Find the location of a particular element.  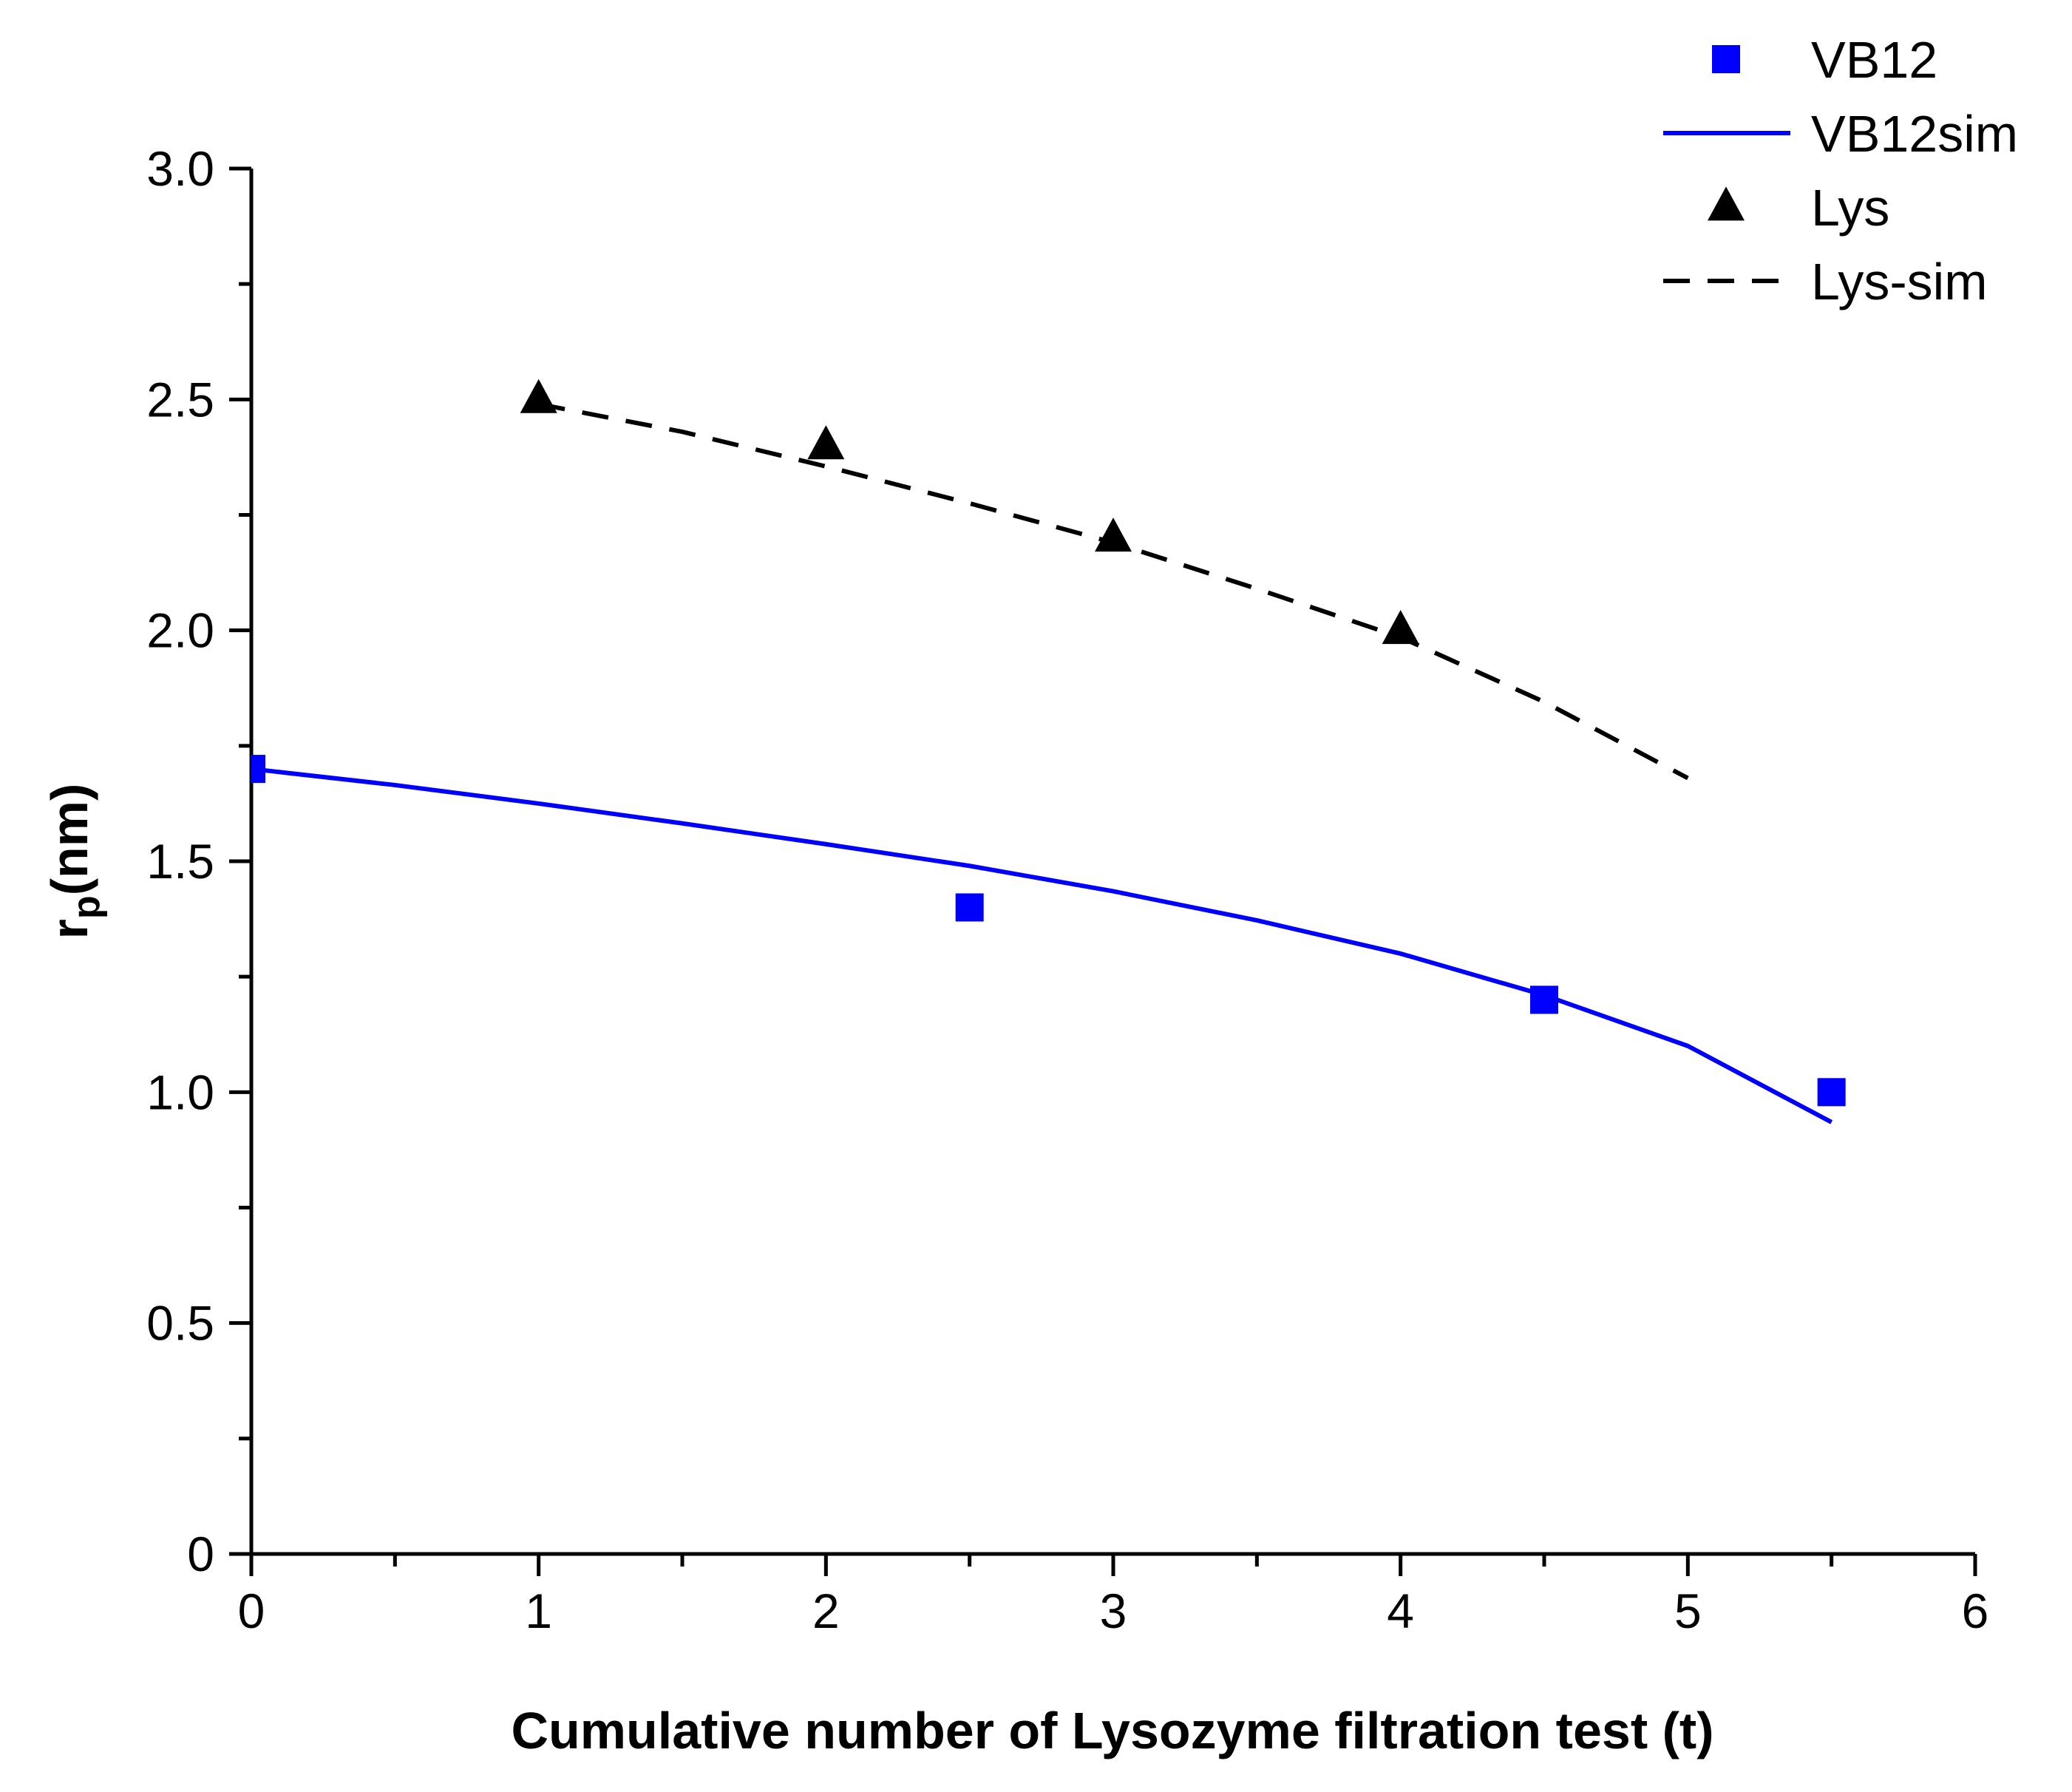

x-tick-label: 1 is located at coordinates (538, 1611).